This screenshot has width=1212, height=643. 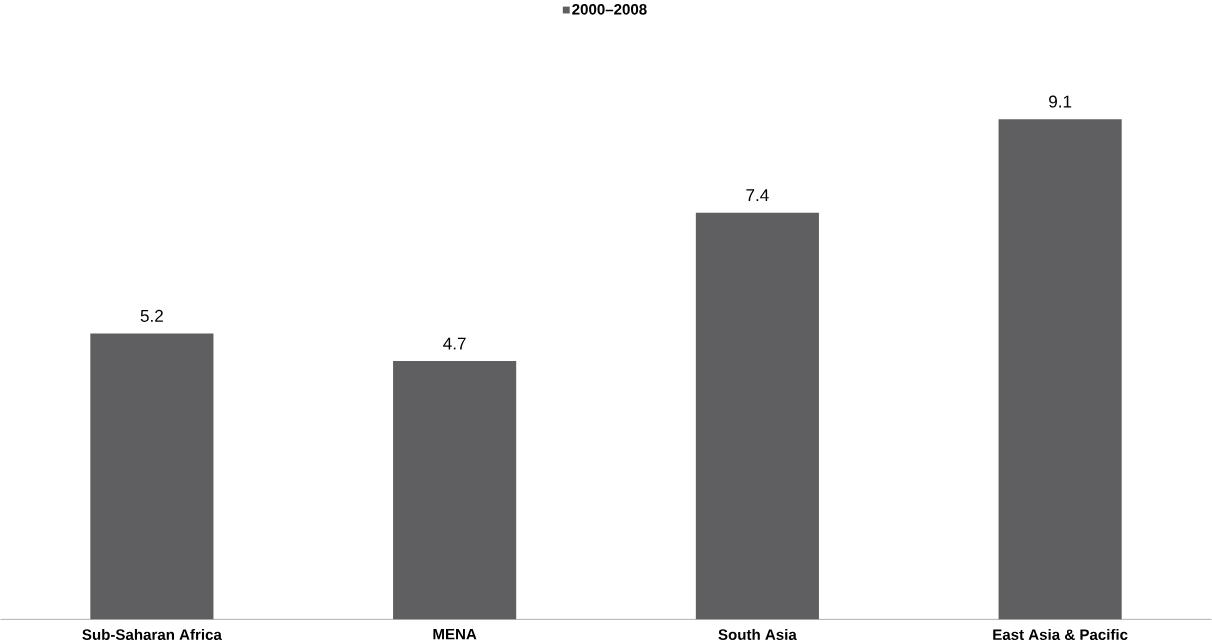 What do you see at coordinates (454, 343) in the screenshot?
I see `data-label: 4.7` at bounding box center [454, 343].